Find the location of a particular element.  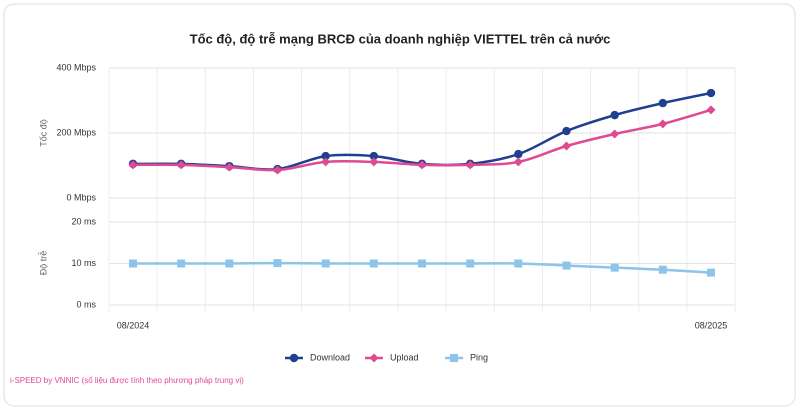

legend-label: Upload is located at coordinates (404, 357).